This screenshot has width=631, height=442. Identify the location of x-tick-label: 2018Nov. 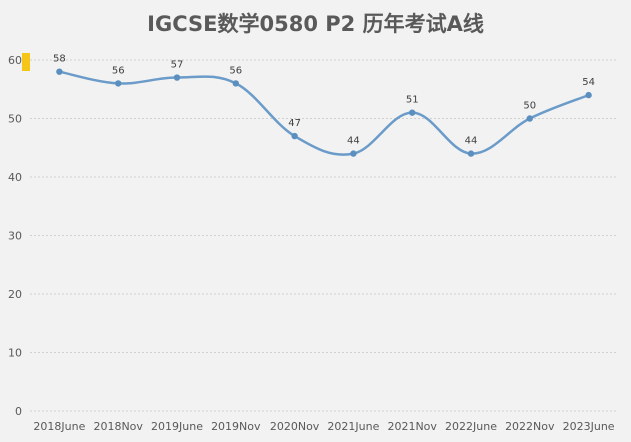
(118, 426).